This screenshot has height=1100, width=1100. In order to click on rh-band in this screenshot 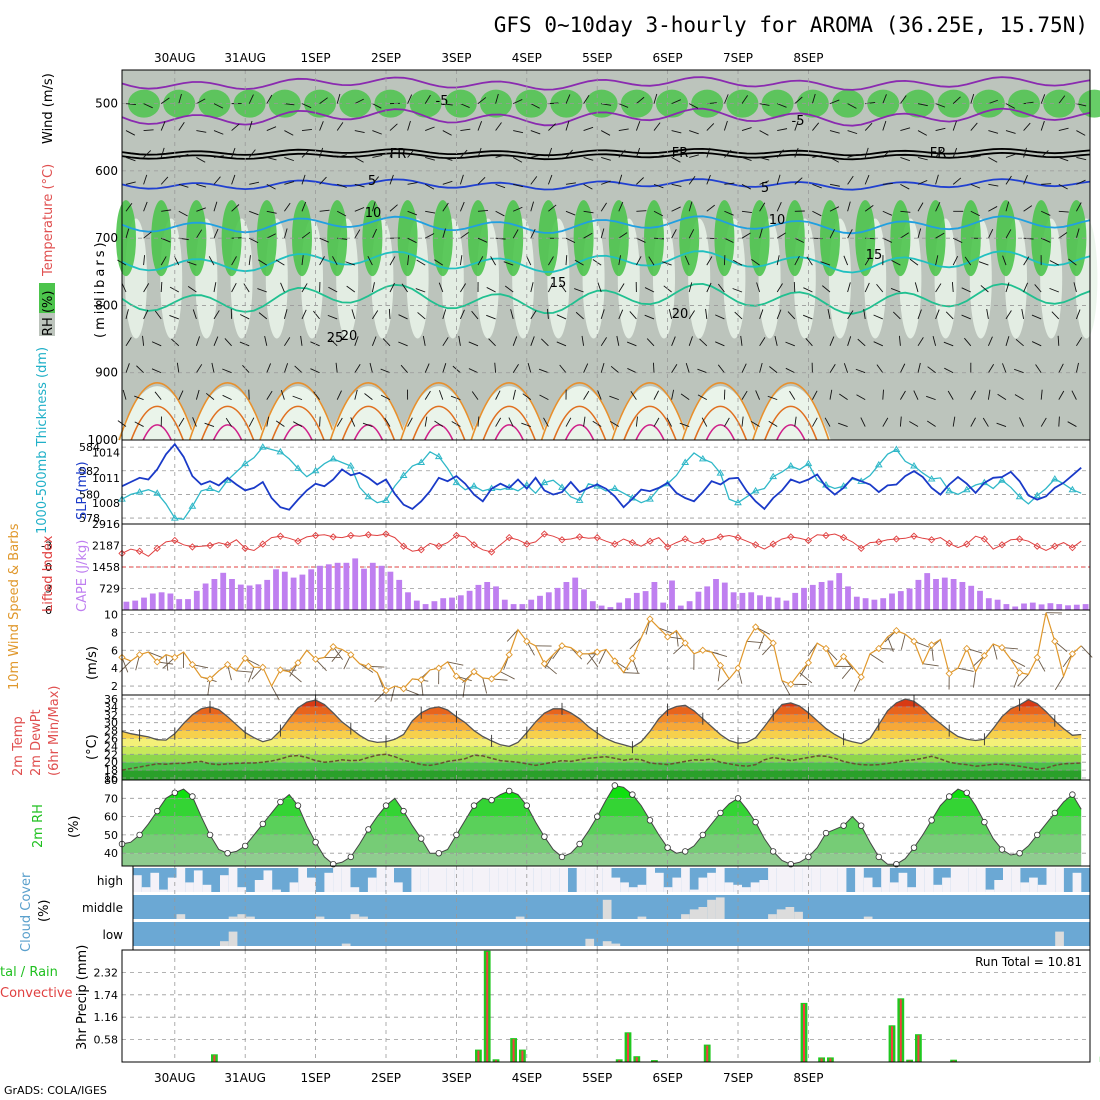, I will do `click(602, 825)`.